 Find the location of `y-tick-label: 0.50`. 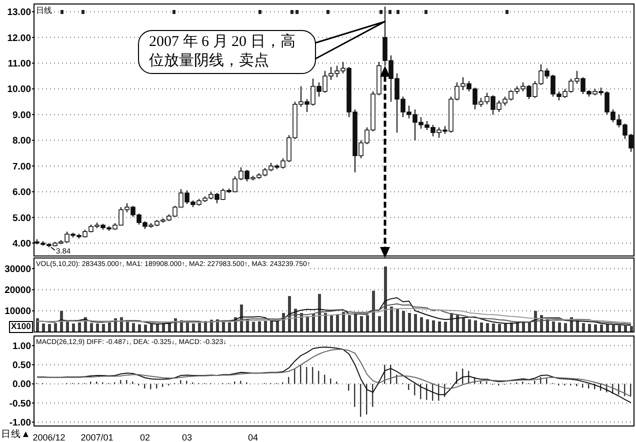

y-tick-label: 0.50 is located at coordinates (21, 366).